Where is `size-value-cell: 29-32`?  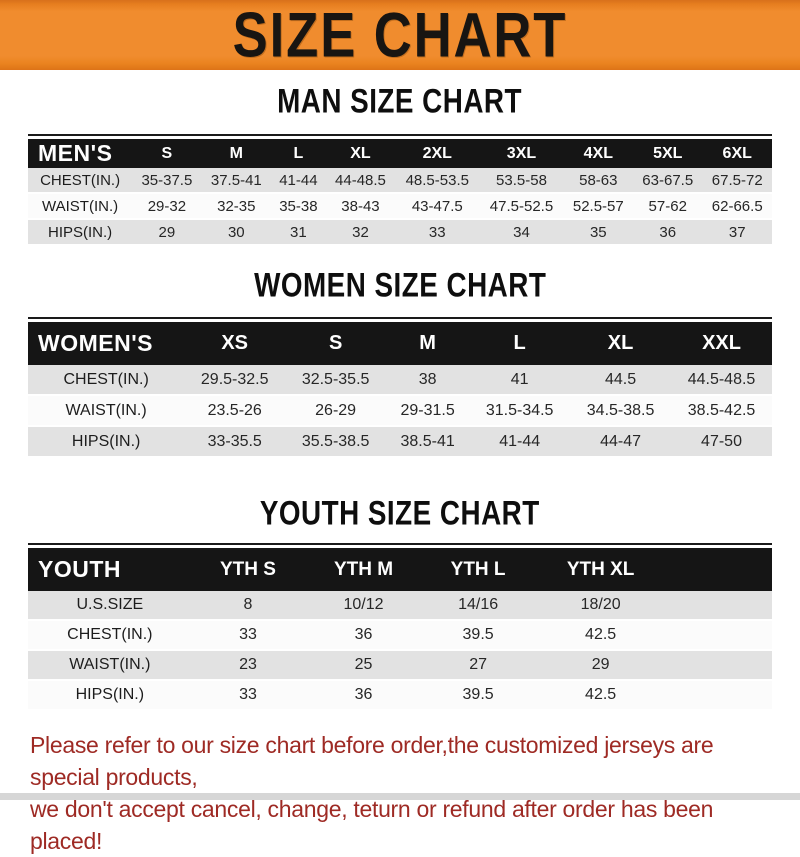 size-value-cell: 29-32 is located at coordinates (167, 206).